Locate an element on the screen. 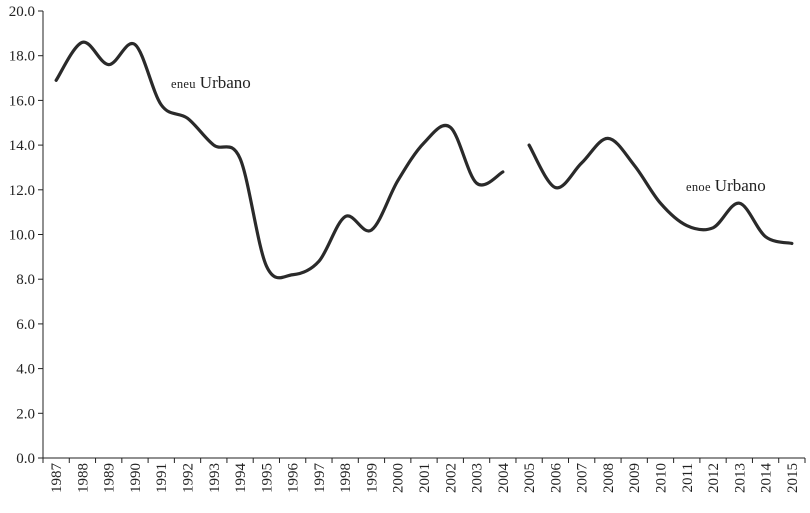 The image size is (810, 513). x-tick-label: 1998 is located at coordinates (346, 478).